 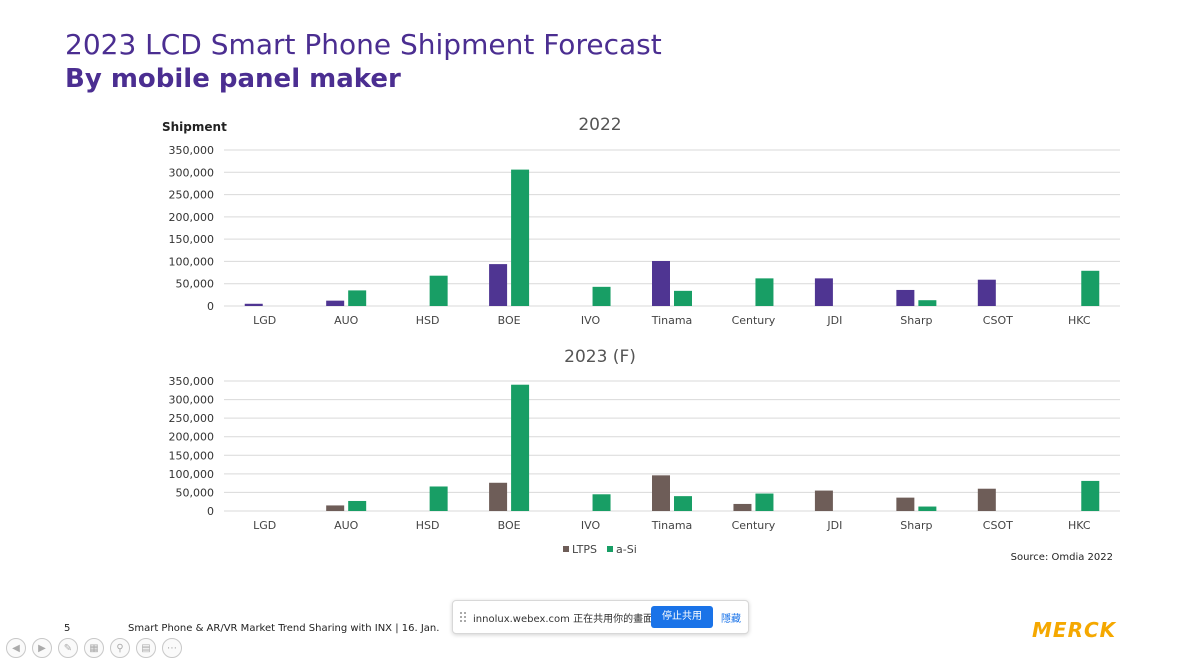 I want to click on chart-2023-title: 2023 (F), so click(x=600, y=357).